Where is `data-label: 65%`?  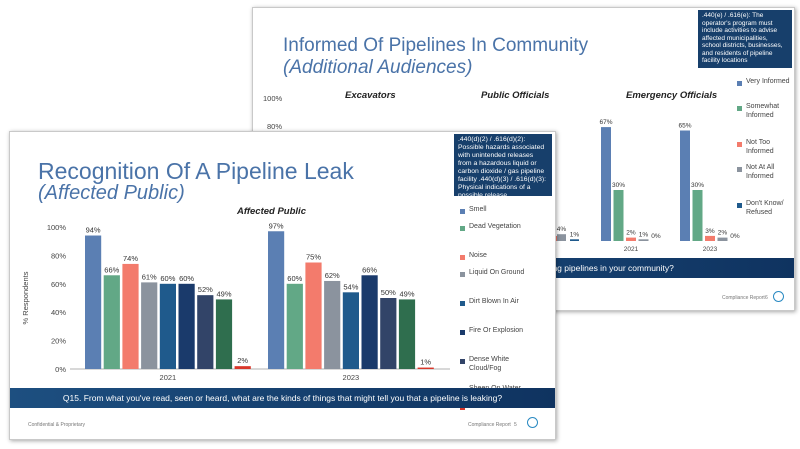
data-label: 65% is located at coordinates (684, 126).